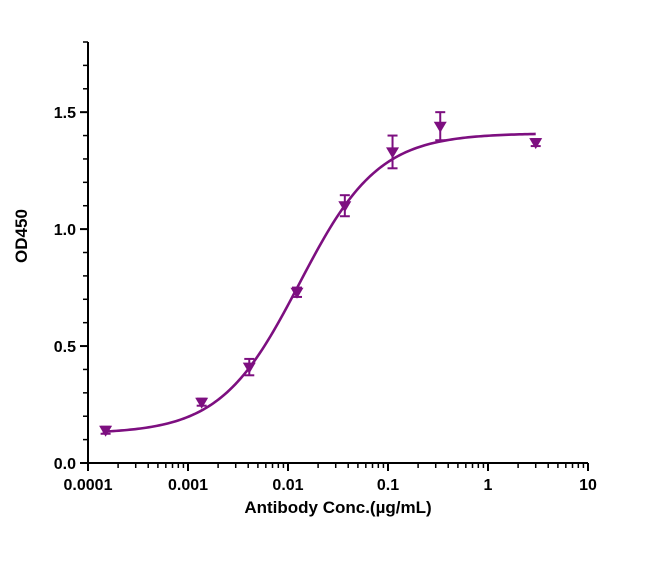  What do you see at coordinates (338, 507) in the screenshot?
I see `x-axis-label: Antibody Conc.(µg/mL)` at bounding box center [338, 507].